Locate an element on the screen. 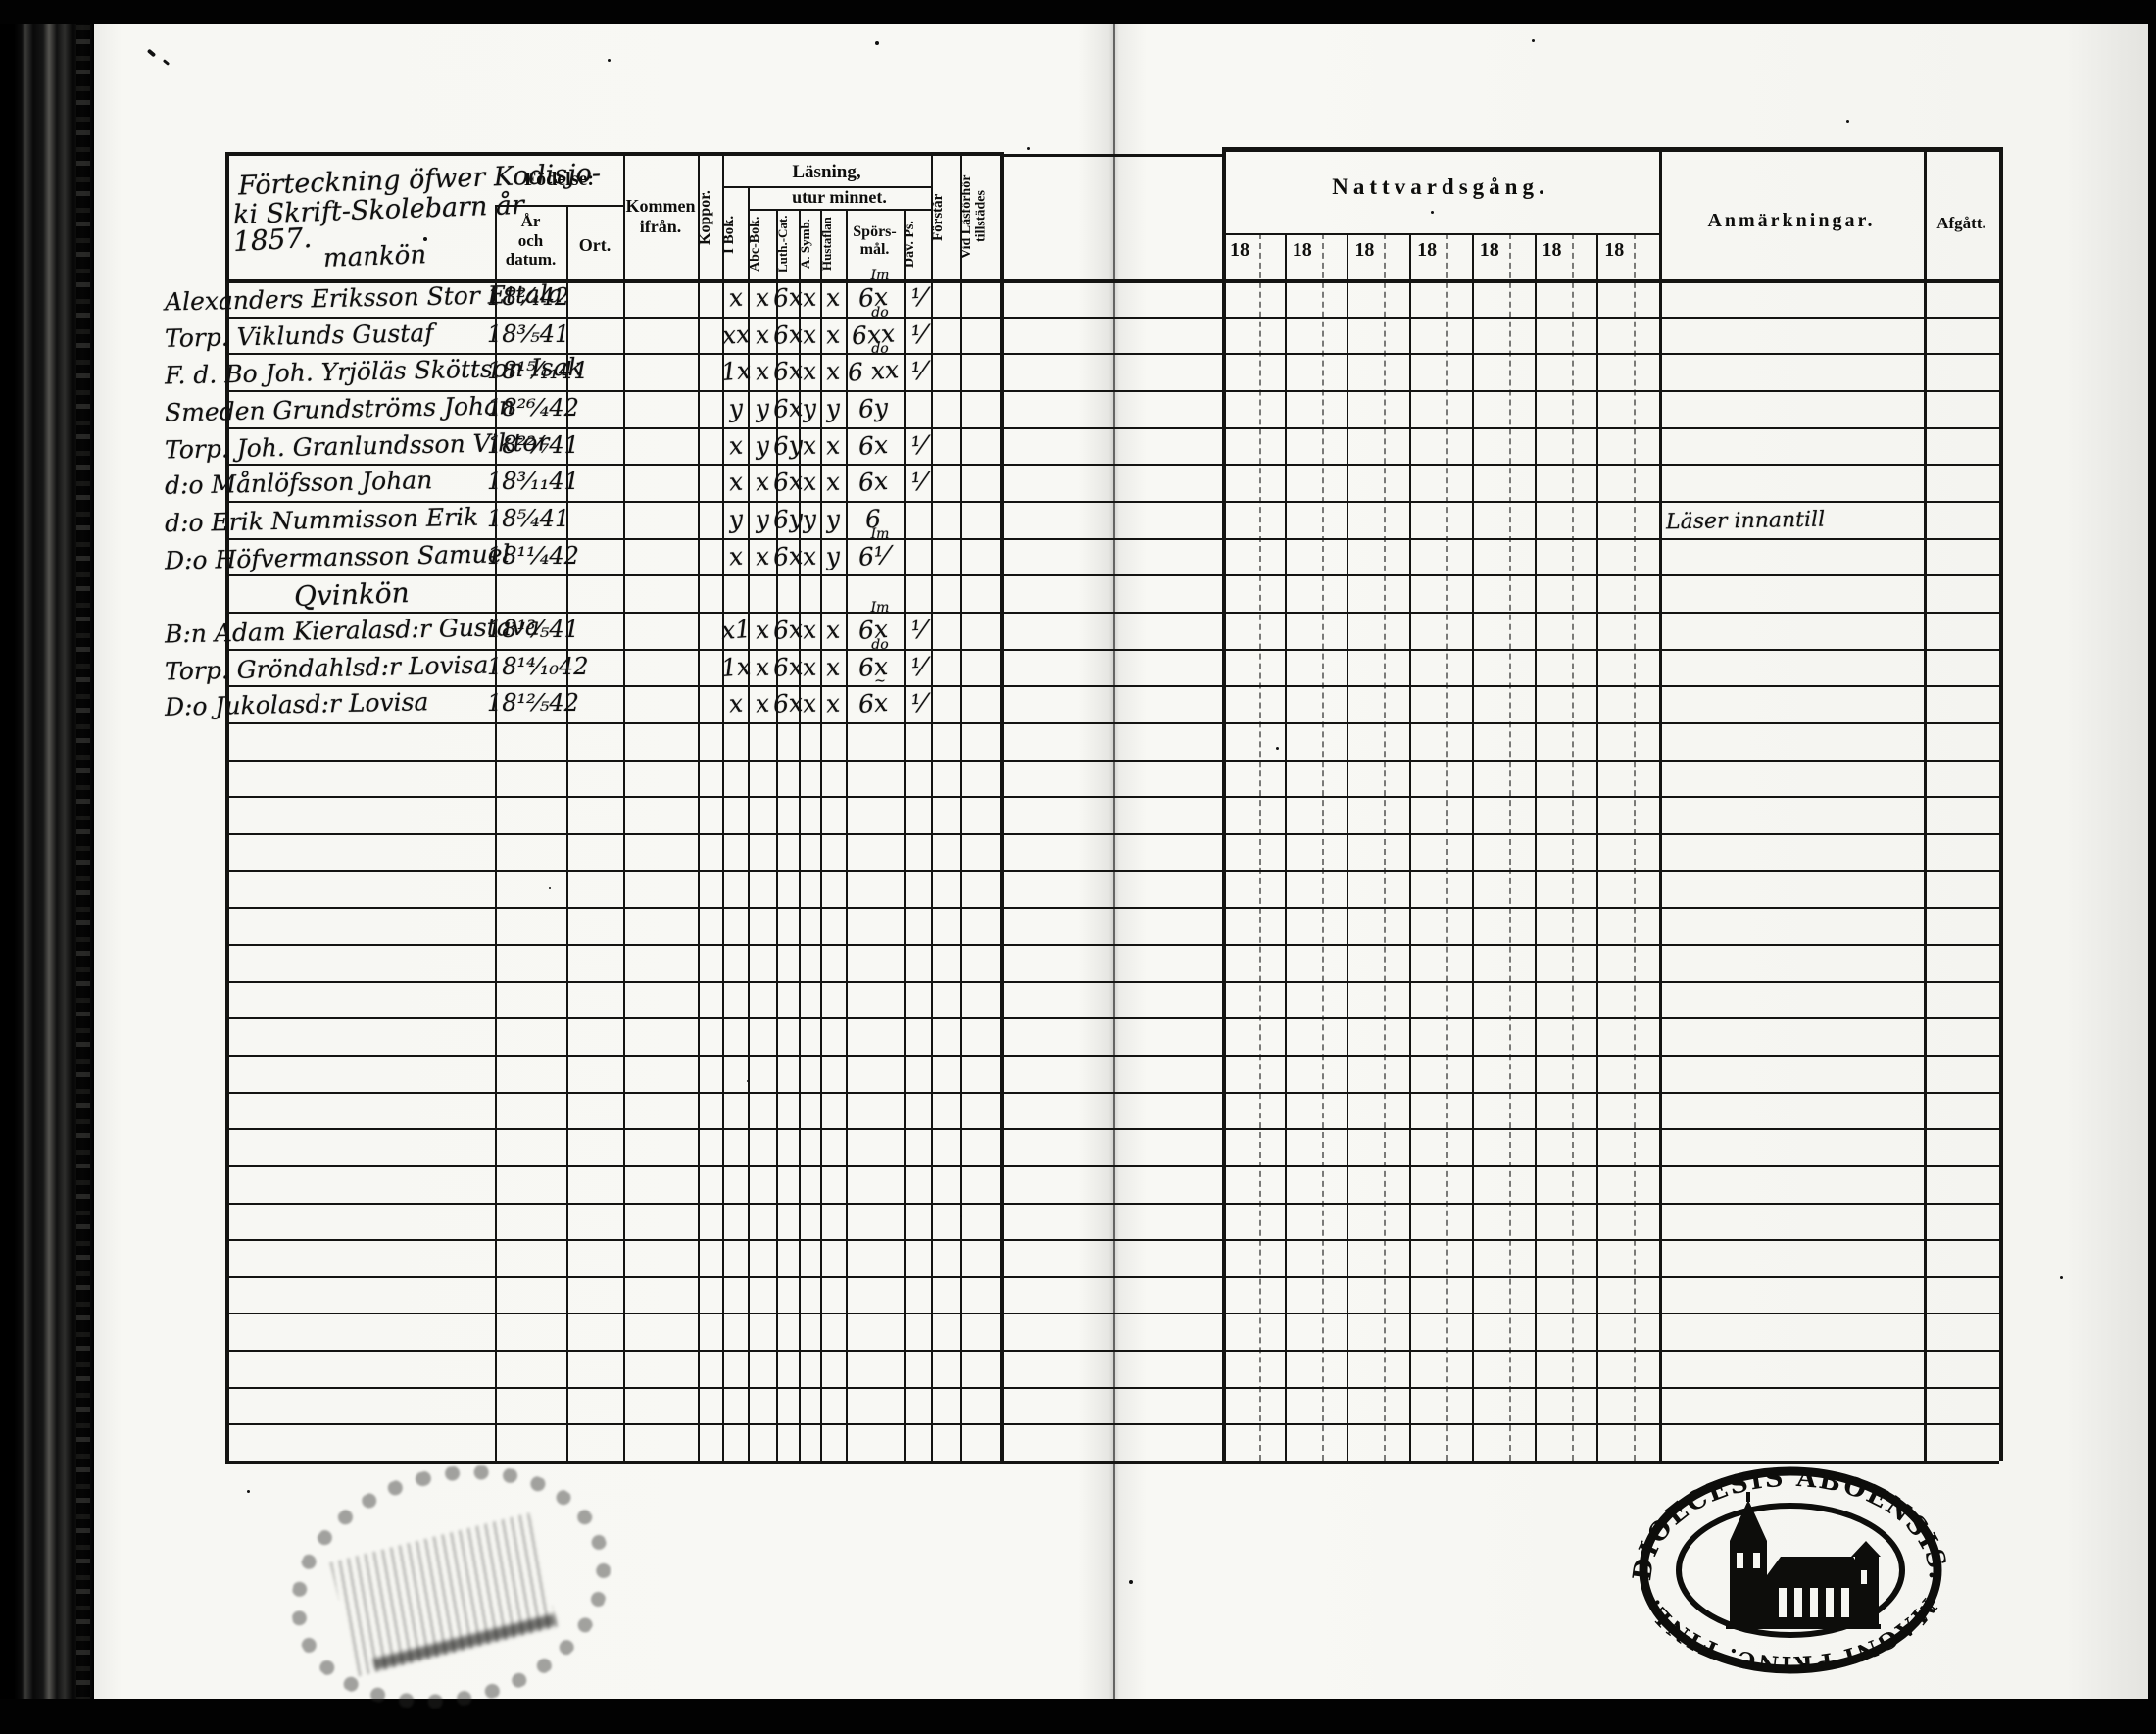 This screenshot has height=1734, width=2156. header-lasning: Läsning, is located at coordinates (826, 172).